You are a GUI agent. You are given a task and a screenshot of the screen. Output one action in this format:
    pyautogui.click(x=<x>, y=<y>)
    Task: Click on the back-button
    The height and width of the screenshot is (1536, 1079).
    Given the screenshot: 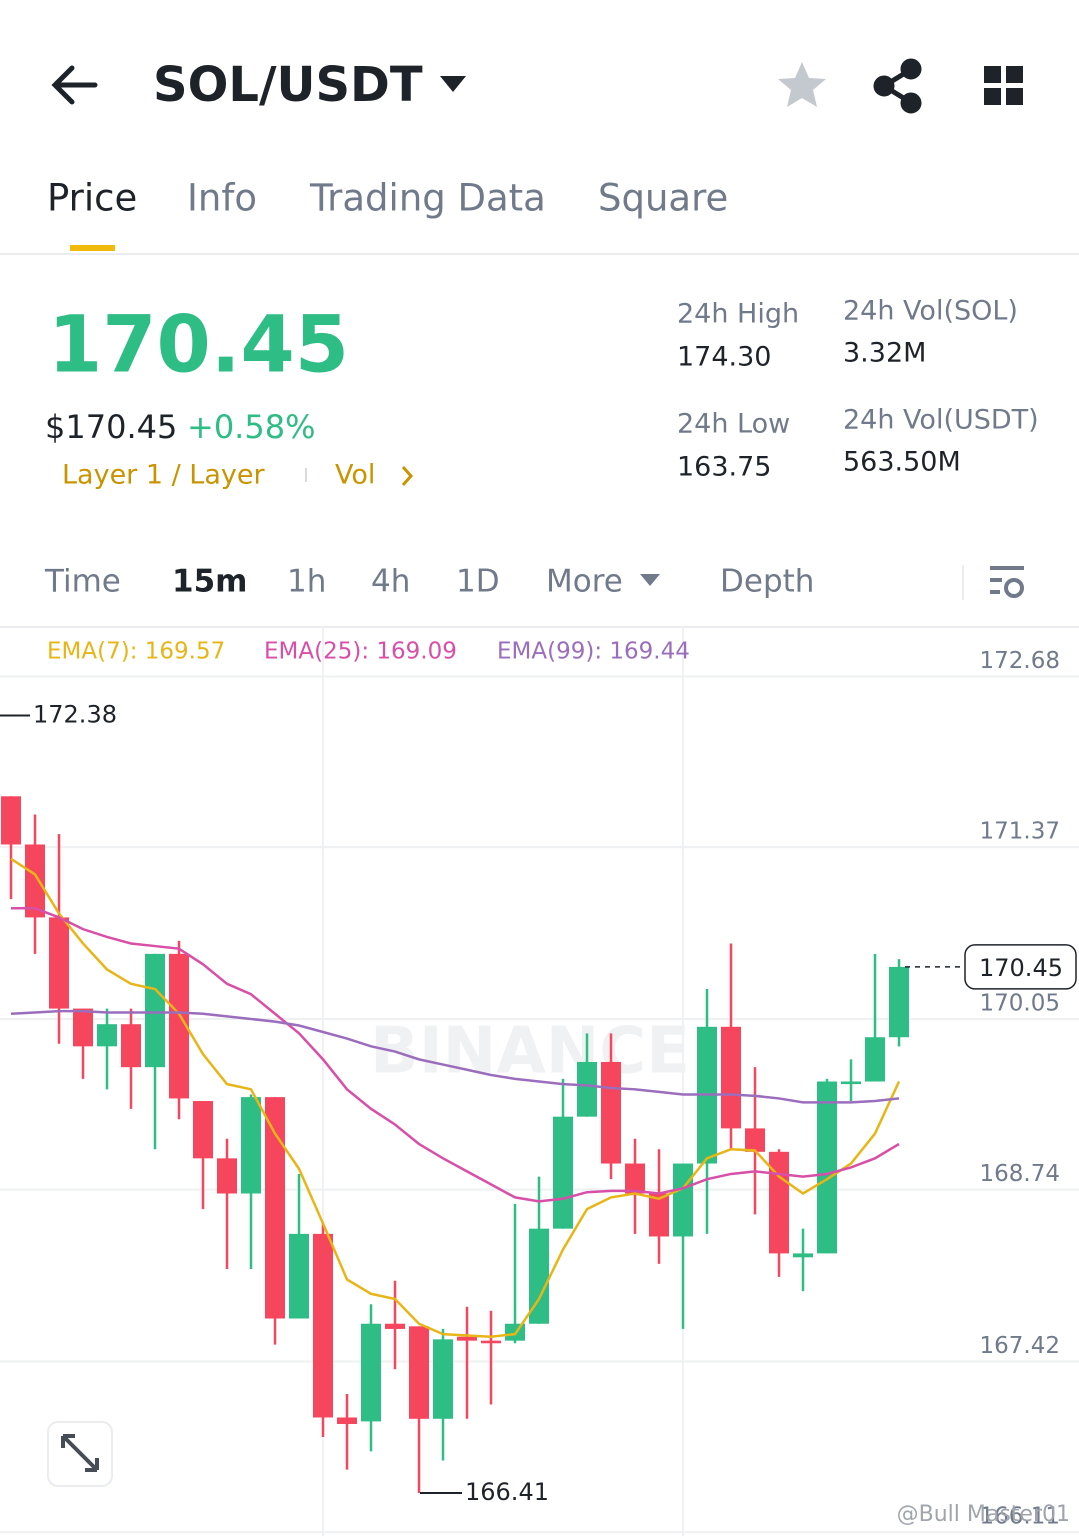 What is the action you would take?
    pyautogui.click(x=74, y=85)
    